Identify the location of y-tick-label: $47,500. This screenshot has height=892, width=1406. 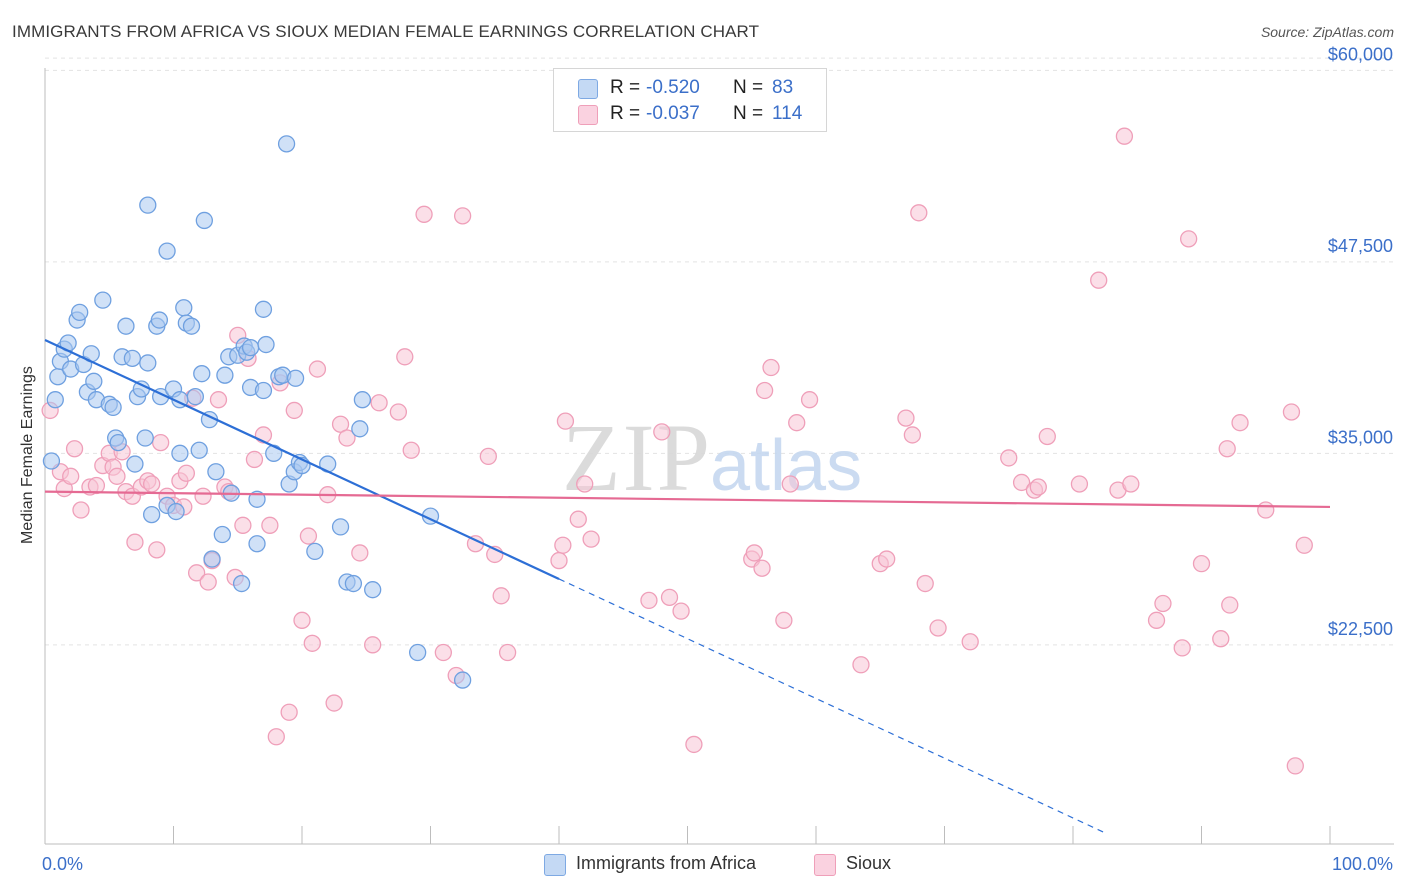
(1360, 246).